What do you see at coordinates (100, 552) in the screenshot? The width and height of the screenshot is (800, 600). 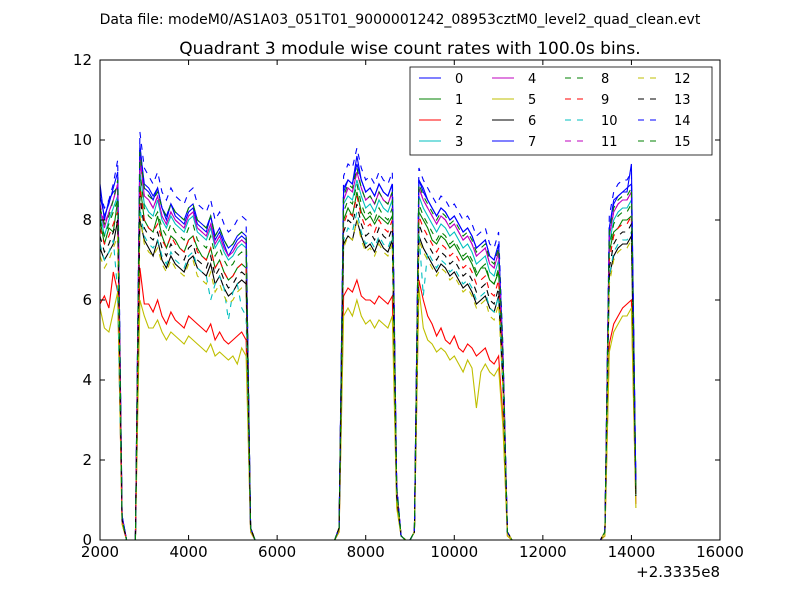 I see `x-tick-label: 2000` at bounding box center [100, 552].